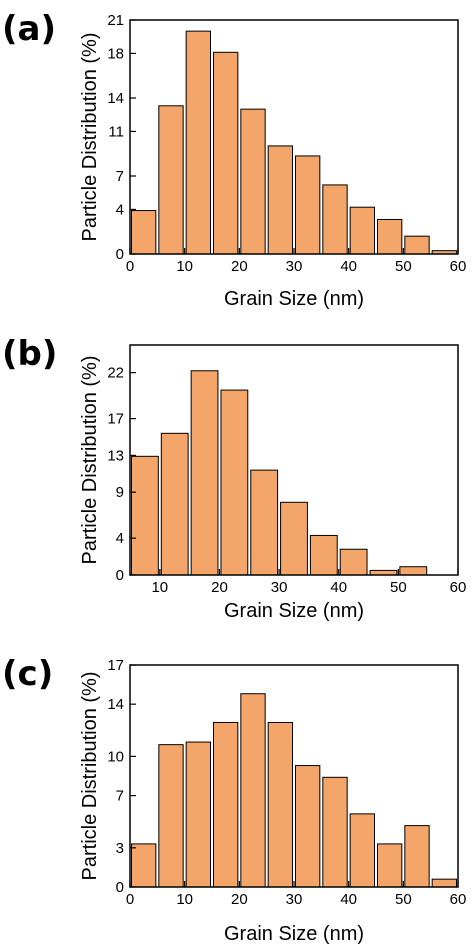 The width and height of the screenshot is (474, 950). What do you see at coordinates (120, 848) in the screenshot?
I see `y-tick-label: 3` at bounding box center [120, 848].